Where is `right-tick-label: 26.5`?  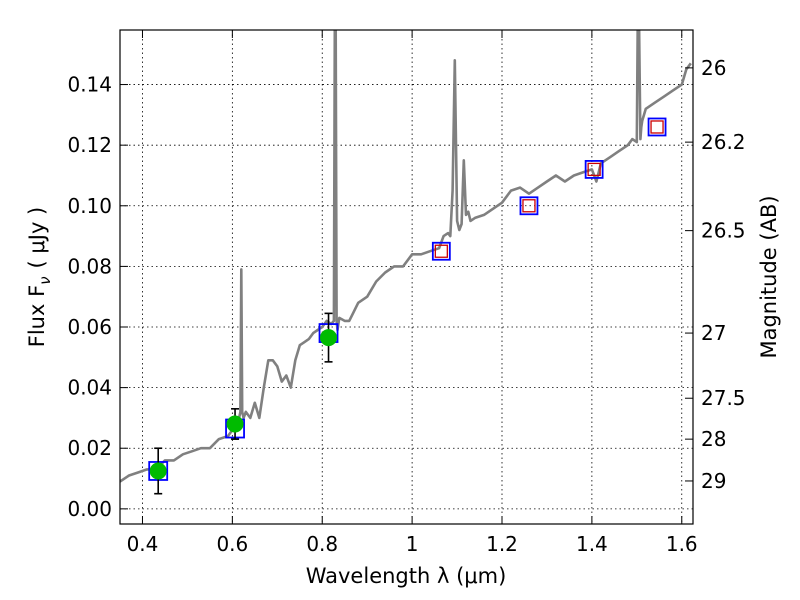 right-tick-label: 26.5 is located at coordinates (723, 231).